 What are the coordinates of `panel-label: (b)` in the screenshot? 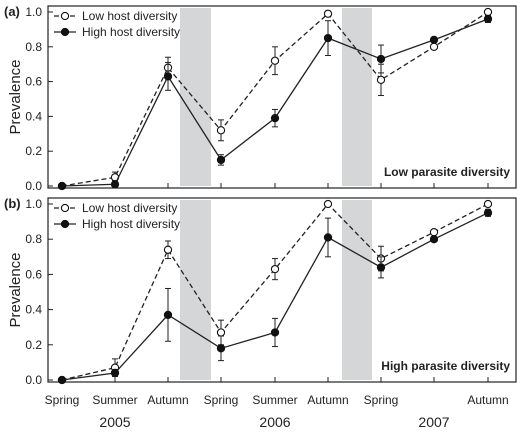 It's located at (12, 203).